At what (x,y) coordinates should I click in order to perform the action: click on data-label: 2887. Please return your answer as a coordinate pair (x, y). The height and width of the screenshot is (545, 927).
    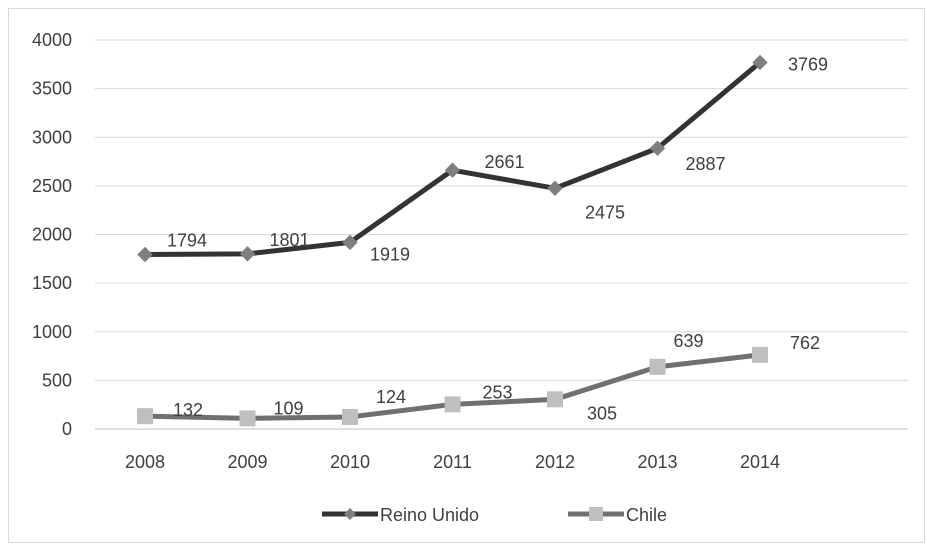
    Looking at the image, I should click on (706, 164).